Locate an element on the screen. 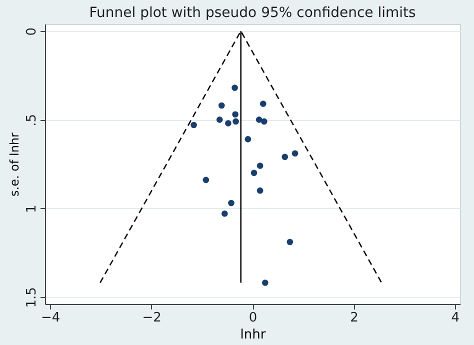  y-tick-label: .5 is located at coordinates (32, 120).